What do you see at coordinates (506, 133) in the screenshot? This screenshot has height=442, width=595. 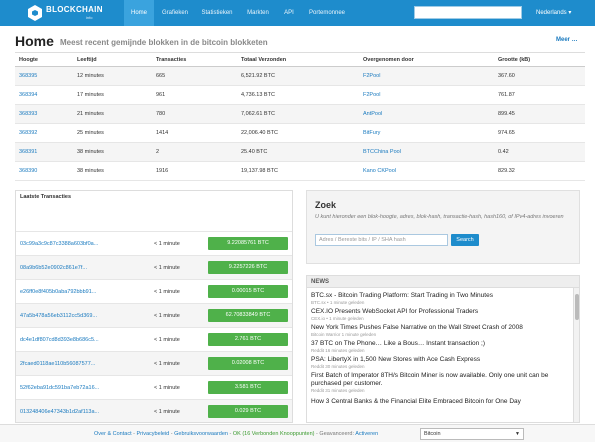 I see `block-size: 974.65` at bounding box center [506, 133].